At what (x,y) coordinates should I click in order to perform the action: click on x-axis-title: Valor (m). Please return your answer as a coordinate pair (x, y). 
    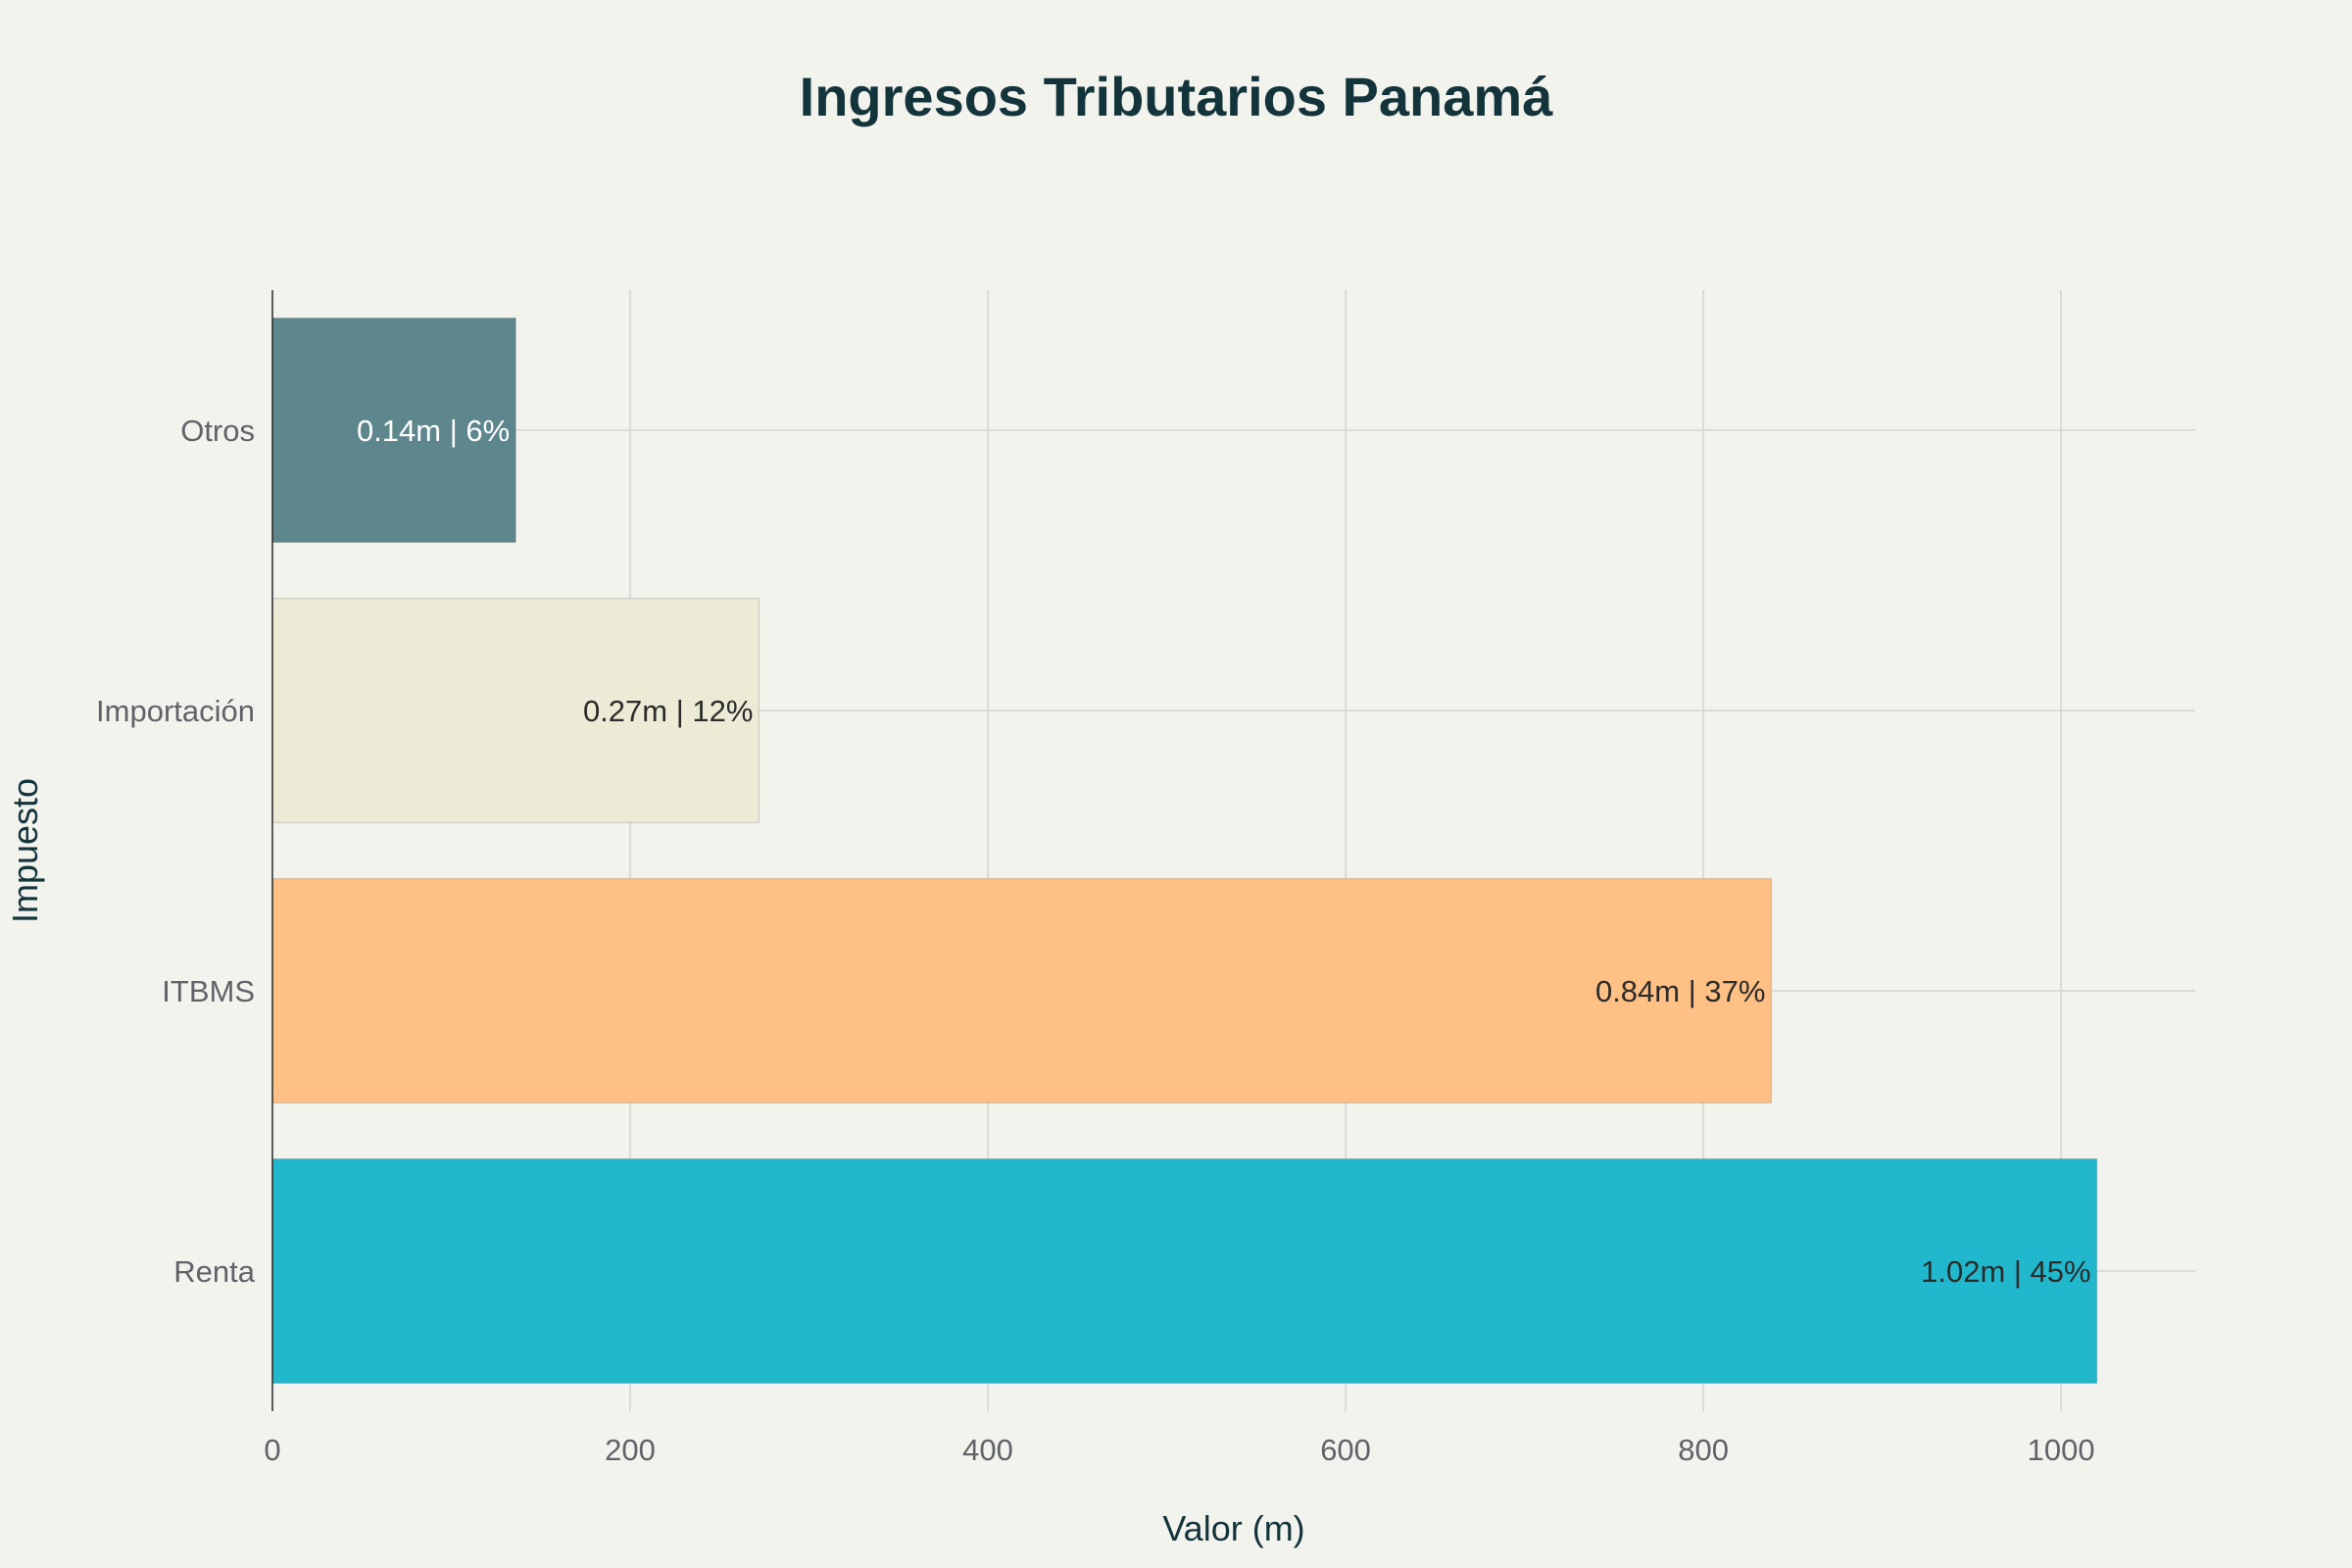
    Looking at the image, I should click on (1233, 1528).